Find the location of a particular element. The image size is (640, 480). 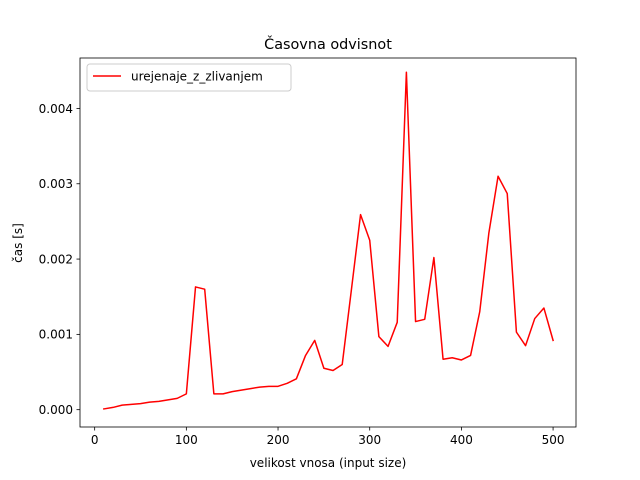

x-tick-label: 100 is located at coordinates (186, 440).